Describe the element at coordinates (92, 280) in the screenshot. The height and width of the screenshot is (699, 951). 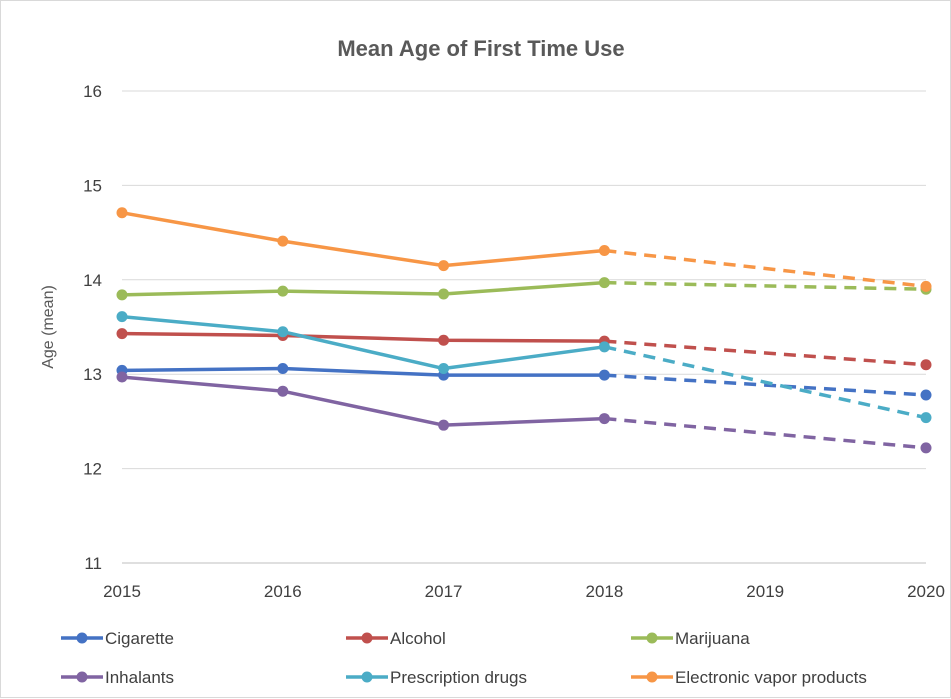
I see `y-tick-label: 14` at that location.